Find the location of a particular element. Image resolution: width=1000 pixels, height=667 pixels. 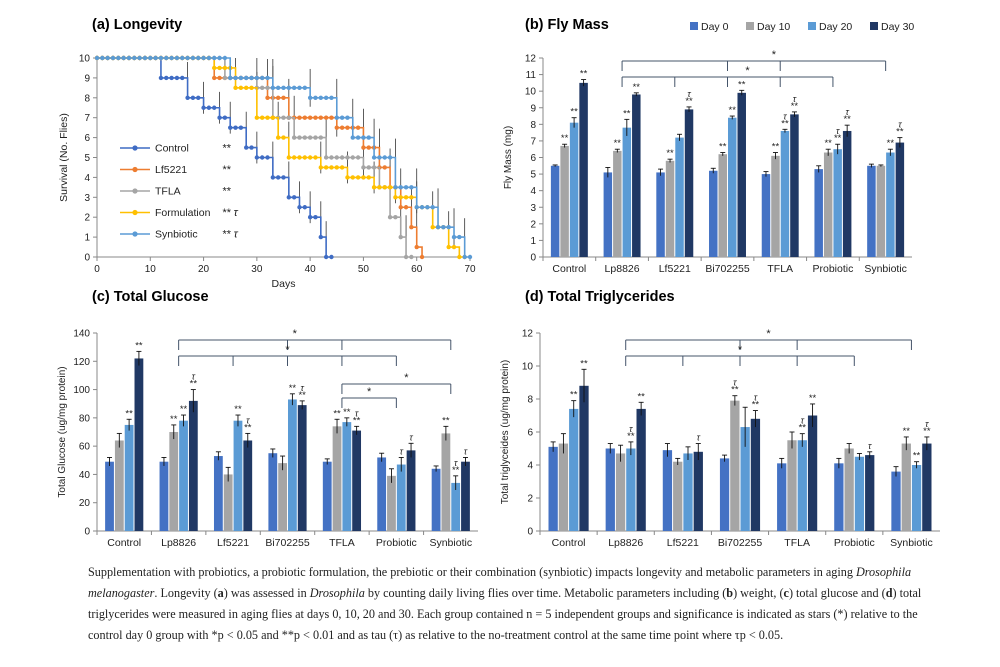

legend-day-20-swatch is located at coordinates (812, 26).